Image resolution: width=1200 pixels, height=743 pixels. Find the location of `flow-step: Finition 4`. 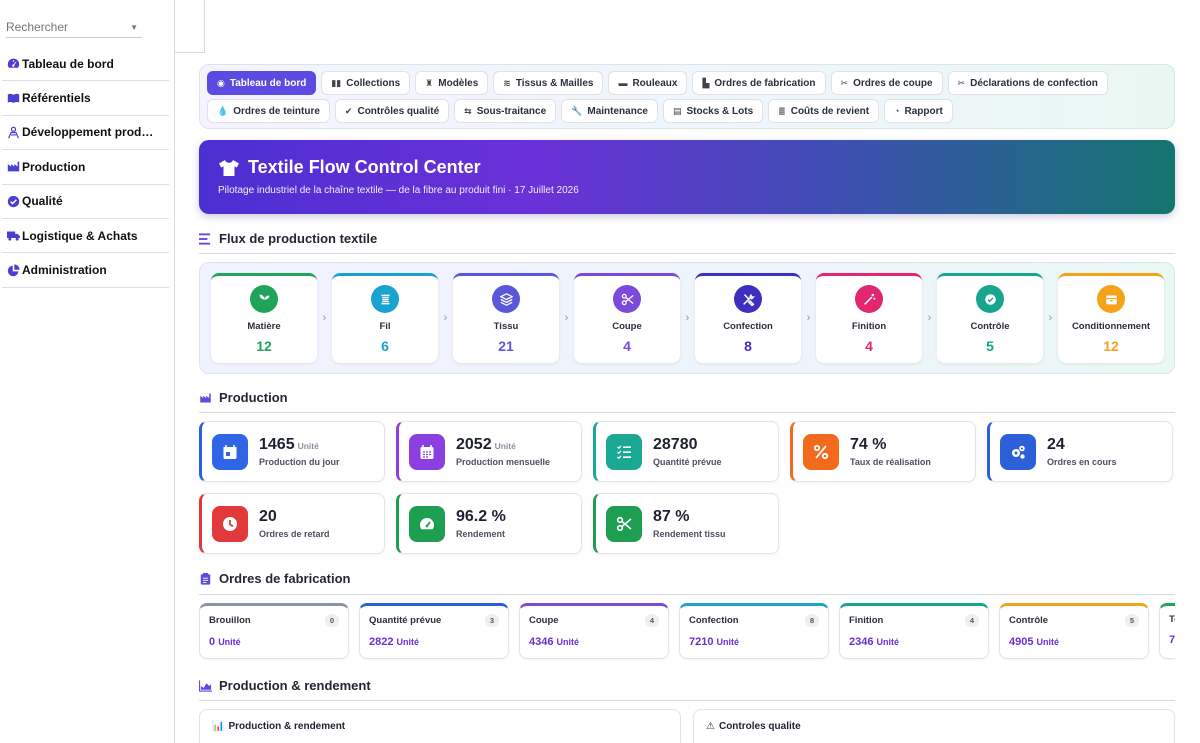

flow-step: Finition 4 is located at coordinates (869, 318).